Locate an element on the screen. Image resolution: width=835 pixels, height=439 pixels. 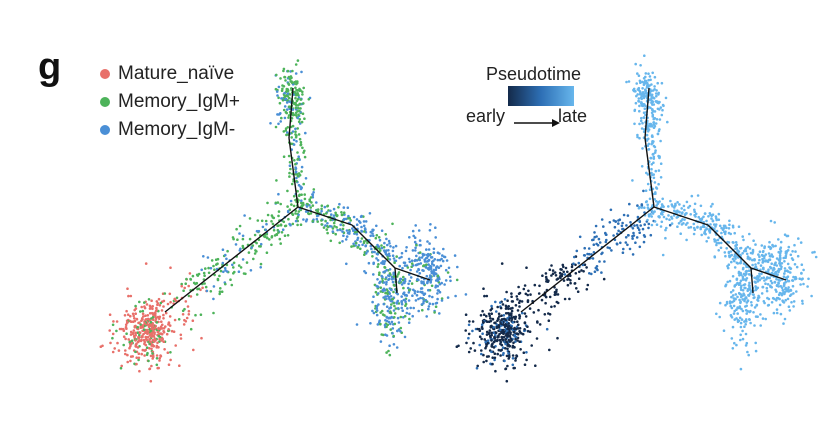
legend-label-mature-naive: Mature_naïve is located at coordinates (176, 73).